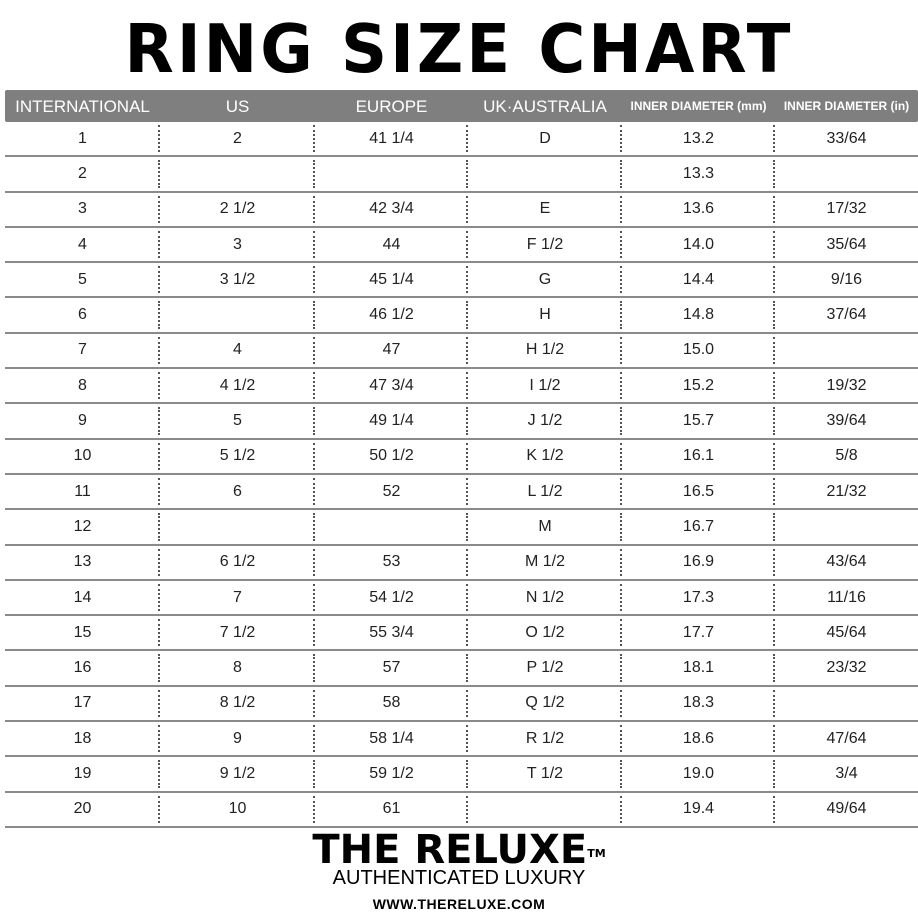 This screenshot has height=918, width=918. Describe the element at coordinates (698, 314) in the screenshot. I see `cell-inner-diameter-mm: 14.8` at that location.